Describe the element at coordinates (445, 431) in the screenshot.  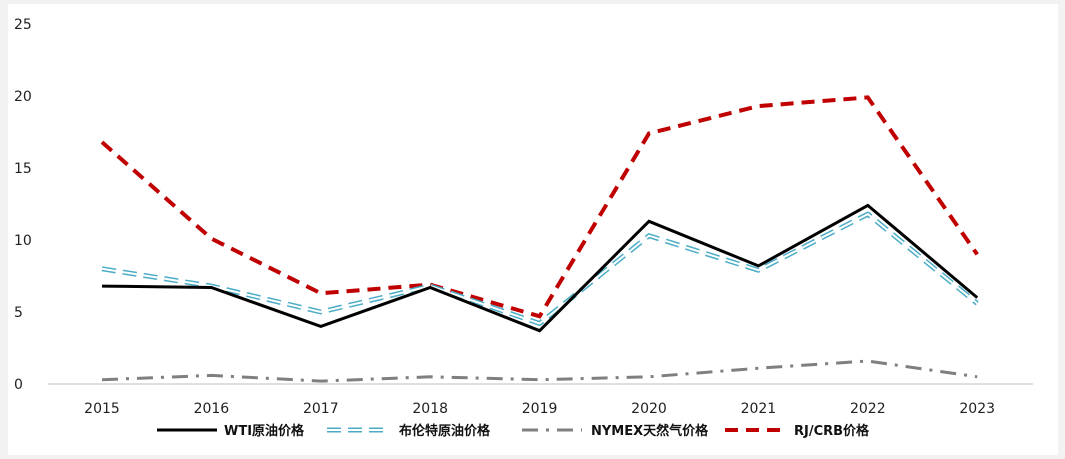
I see `legend-label-1: 布伦特原油价格` at that location.